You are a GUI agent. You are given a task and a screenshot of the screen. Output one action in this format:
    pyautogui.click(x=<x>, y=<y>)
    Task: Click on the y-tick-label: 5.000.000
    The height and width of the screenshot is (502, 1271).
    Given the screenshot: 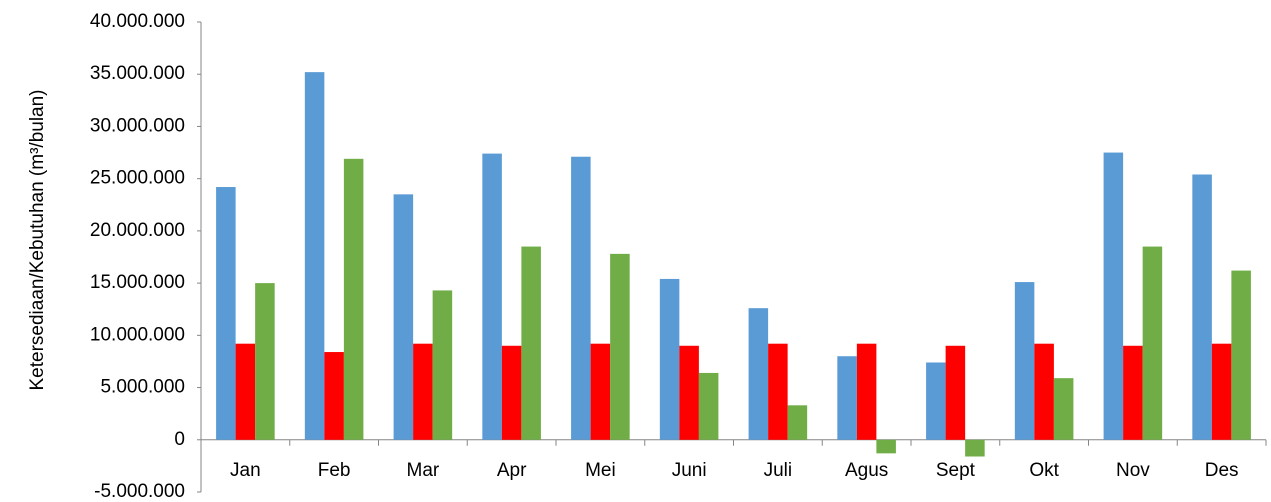 What is the action you would take?
    pyautogui.click(x=142, y=387)
    